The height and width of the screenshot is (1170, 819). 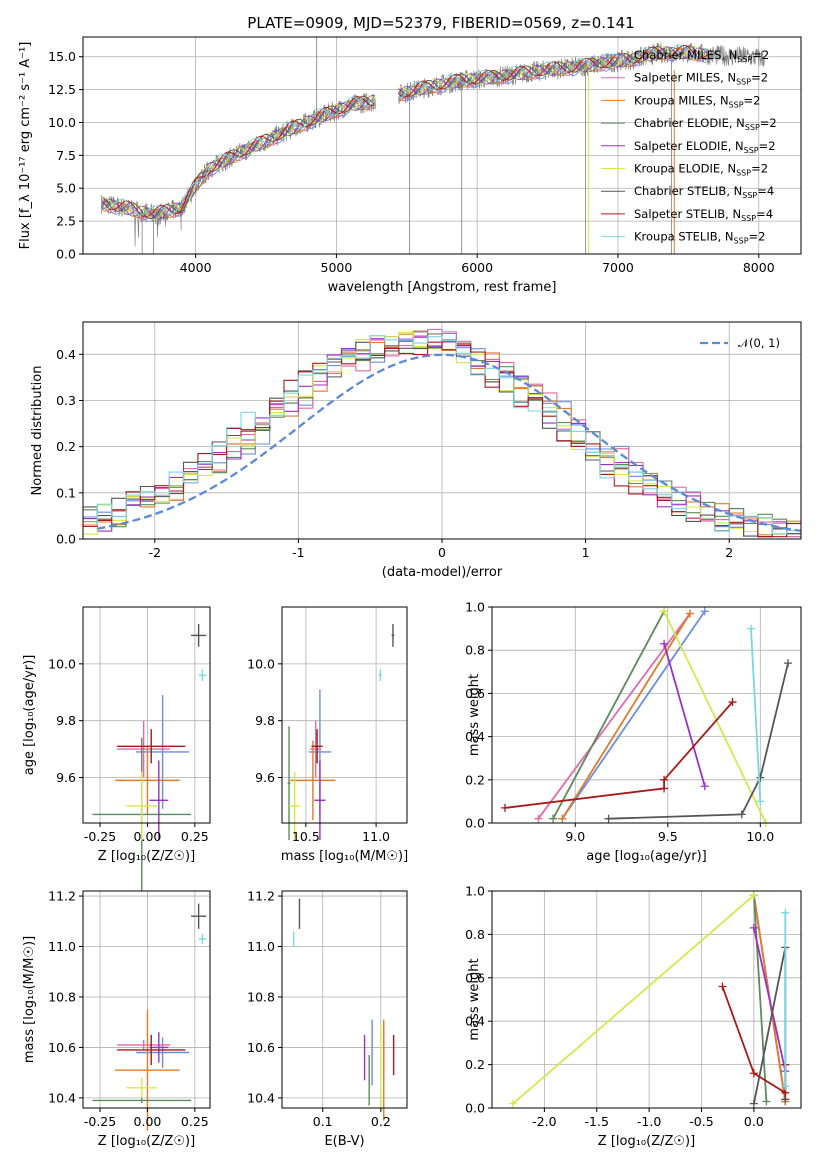 I want to click on x-tick-label: 10.5, so click(x=306, y=836).